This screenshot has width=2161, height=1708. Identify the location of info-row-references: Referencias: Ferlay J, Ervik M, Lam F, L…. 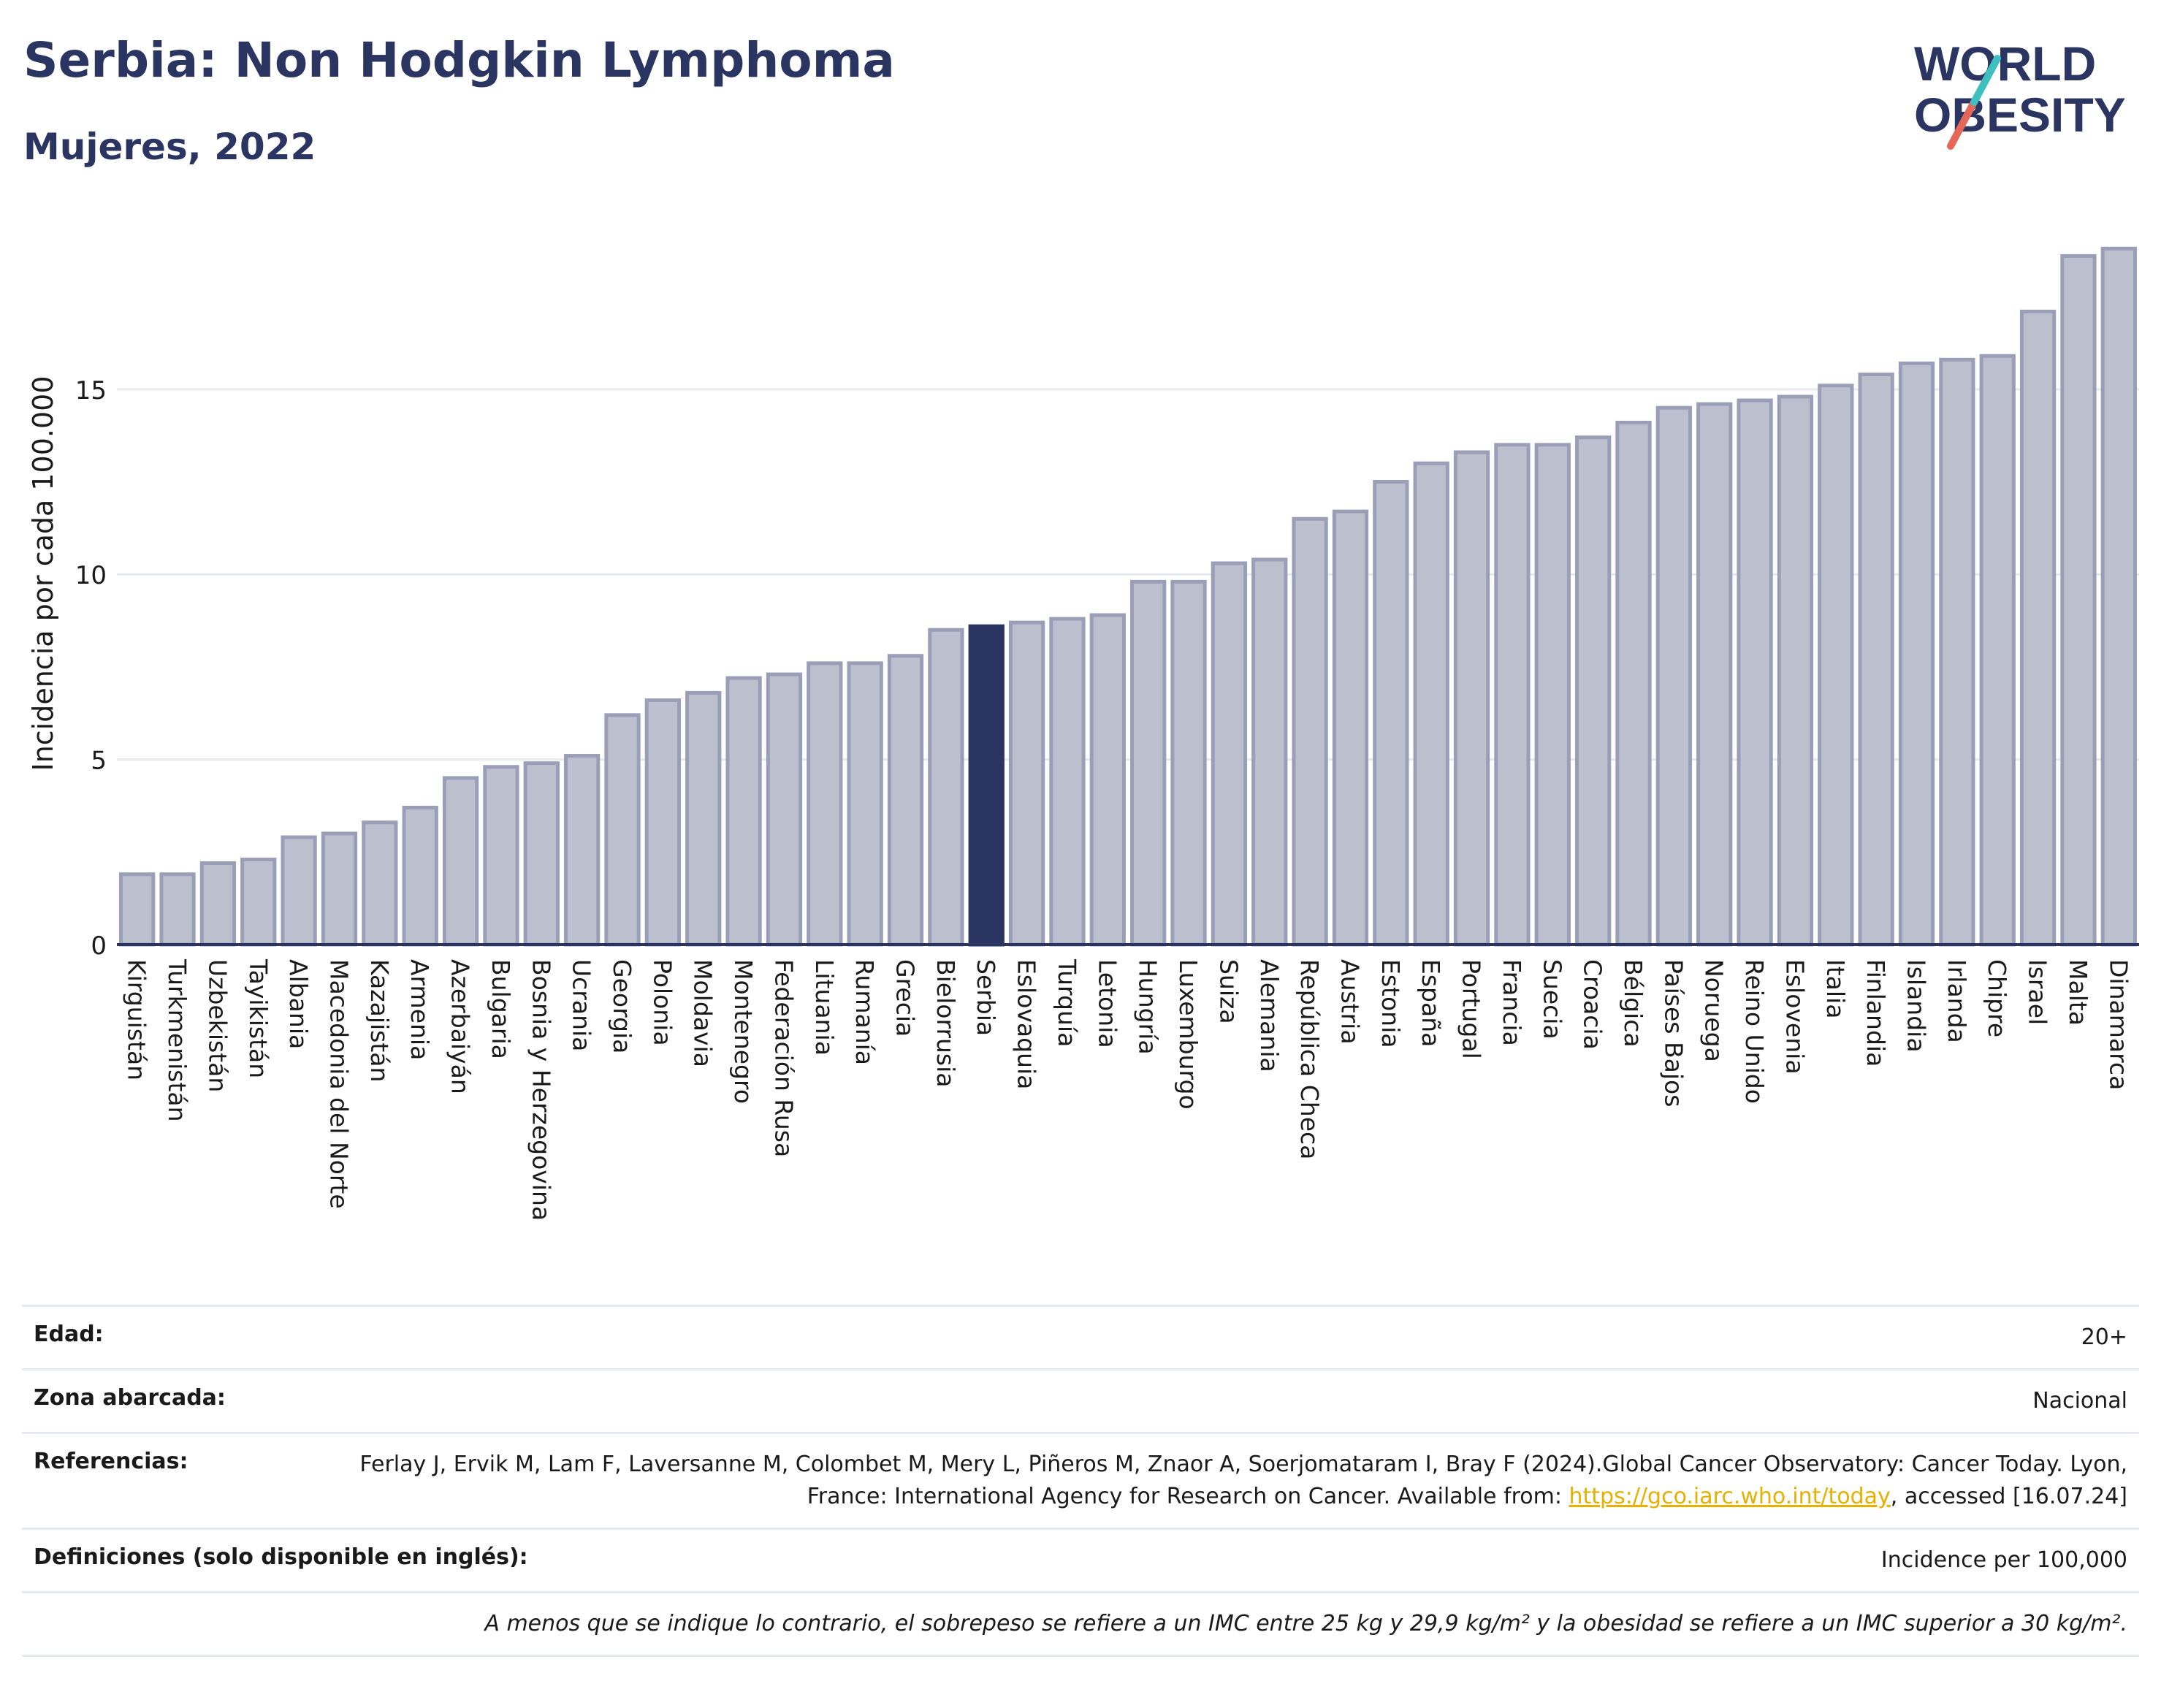
(1080, 1480).